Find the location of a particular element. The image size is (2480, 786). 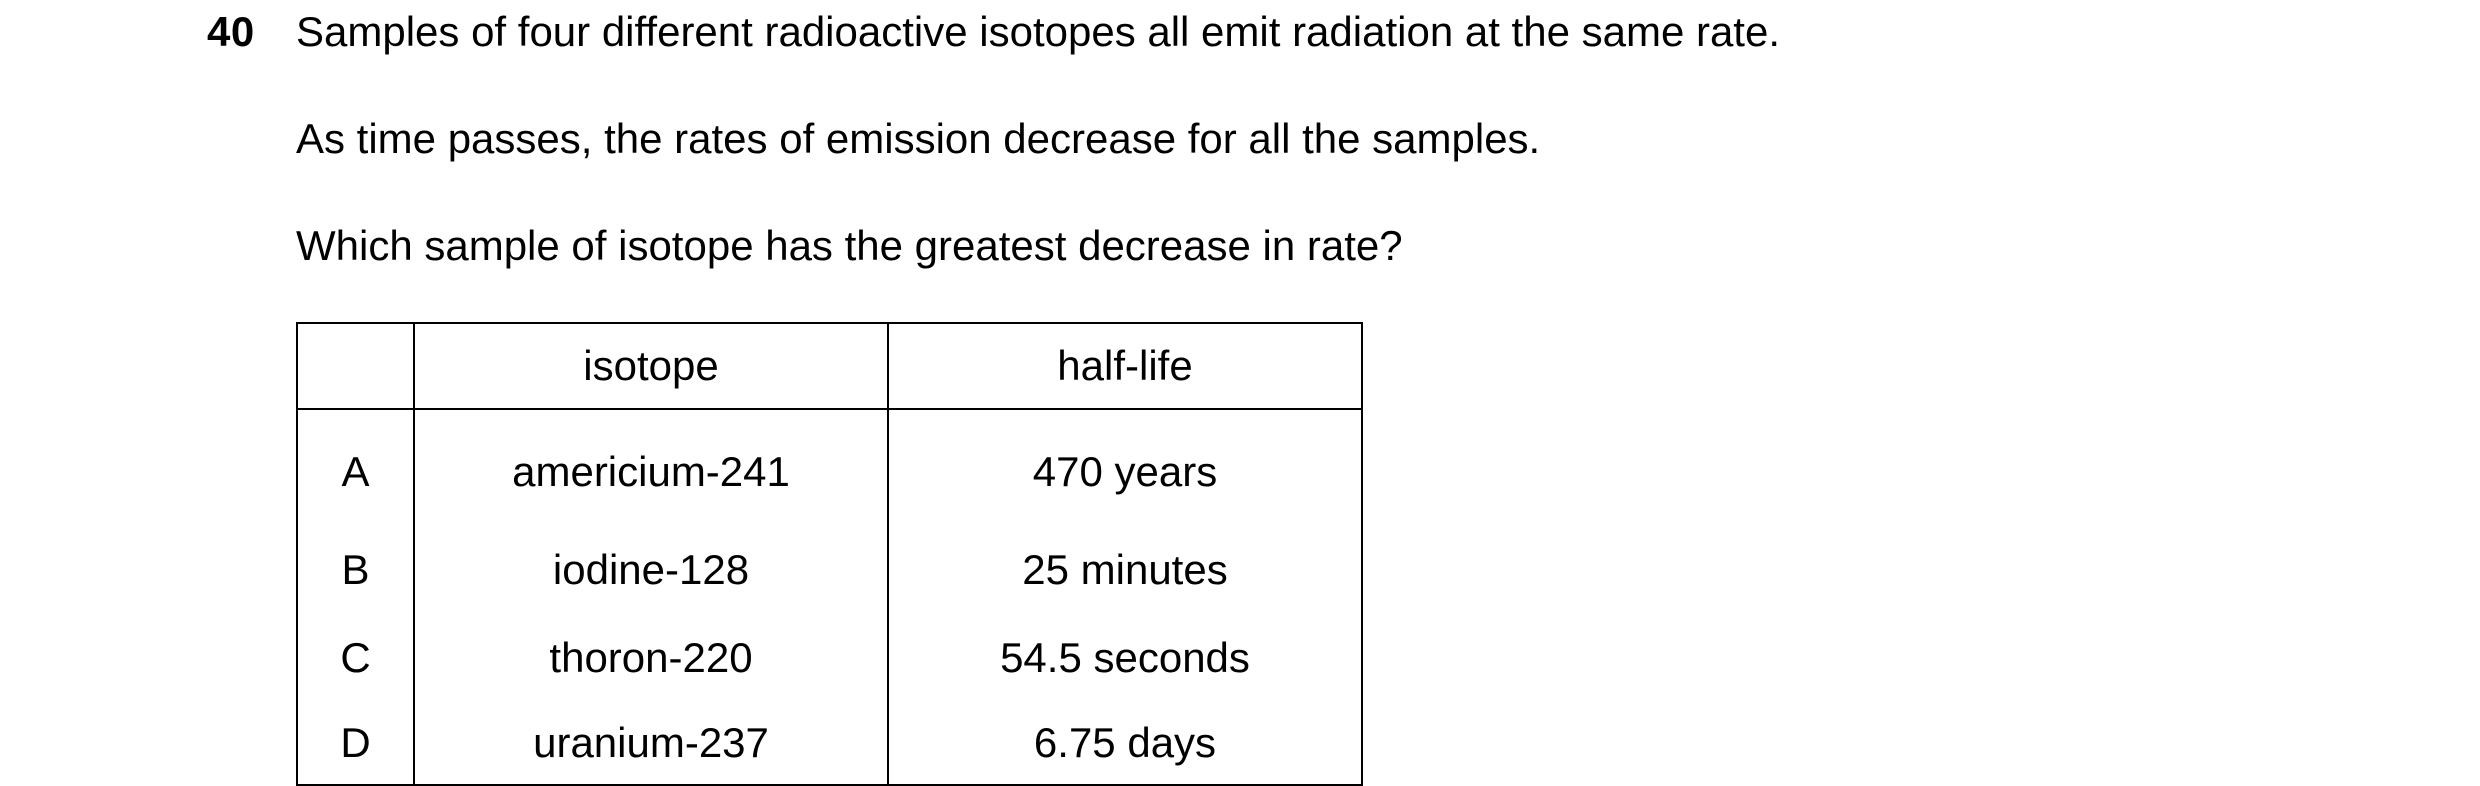

option-c-half-life: 54.5 seconds is located at coordinates (1125, 658).